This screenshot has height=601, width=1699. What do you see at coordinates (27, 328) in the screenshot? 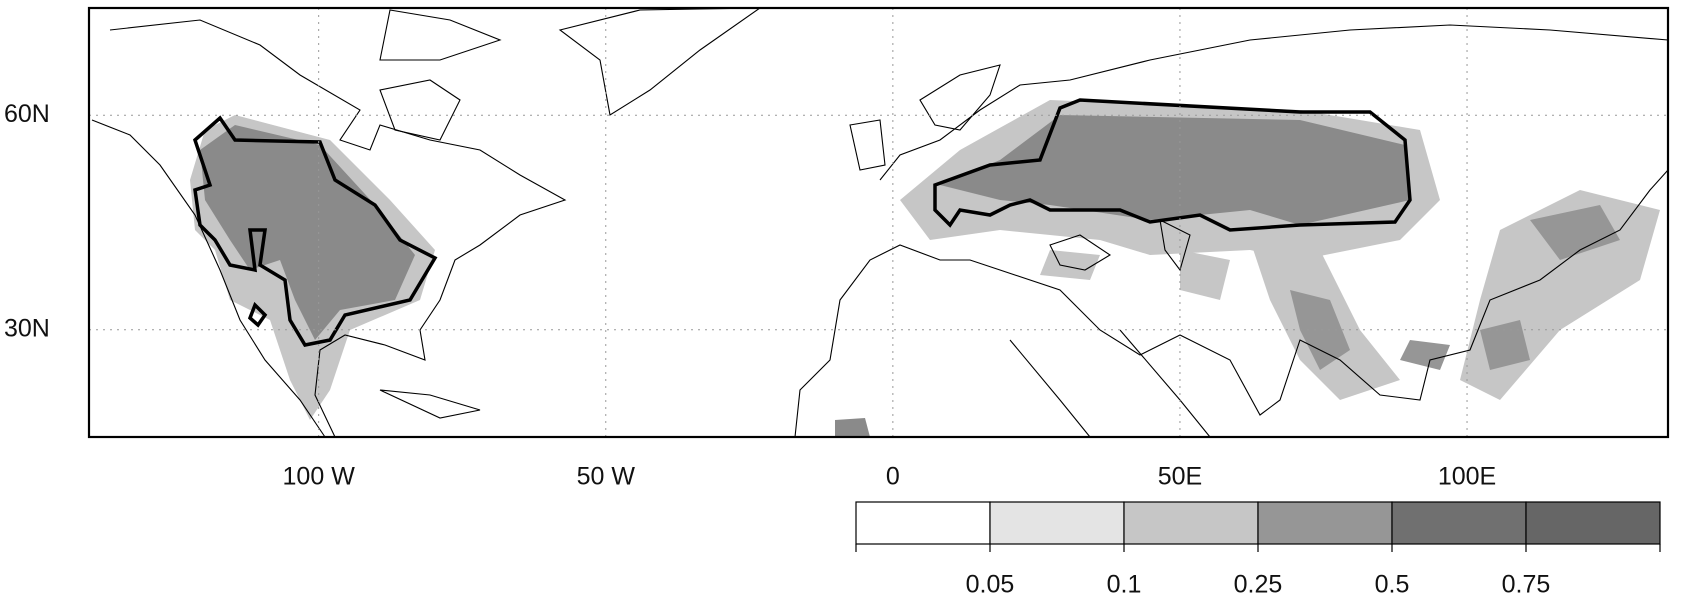
I see `lat-tick-label: 30N` at bounding box center [27, 328].